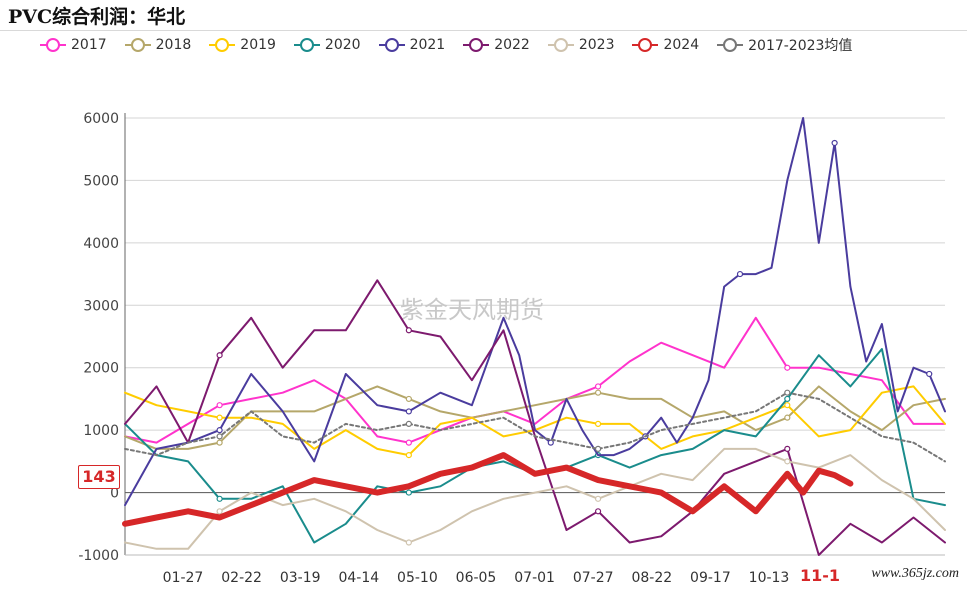  I want to click on y-tick-label: 4000, so click(101, 244).